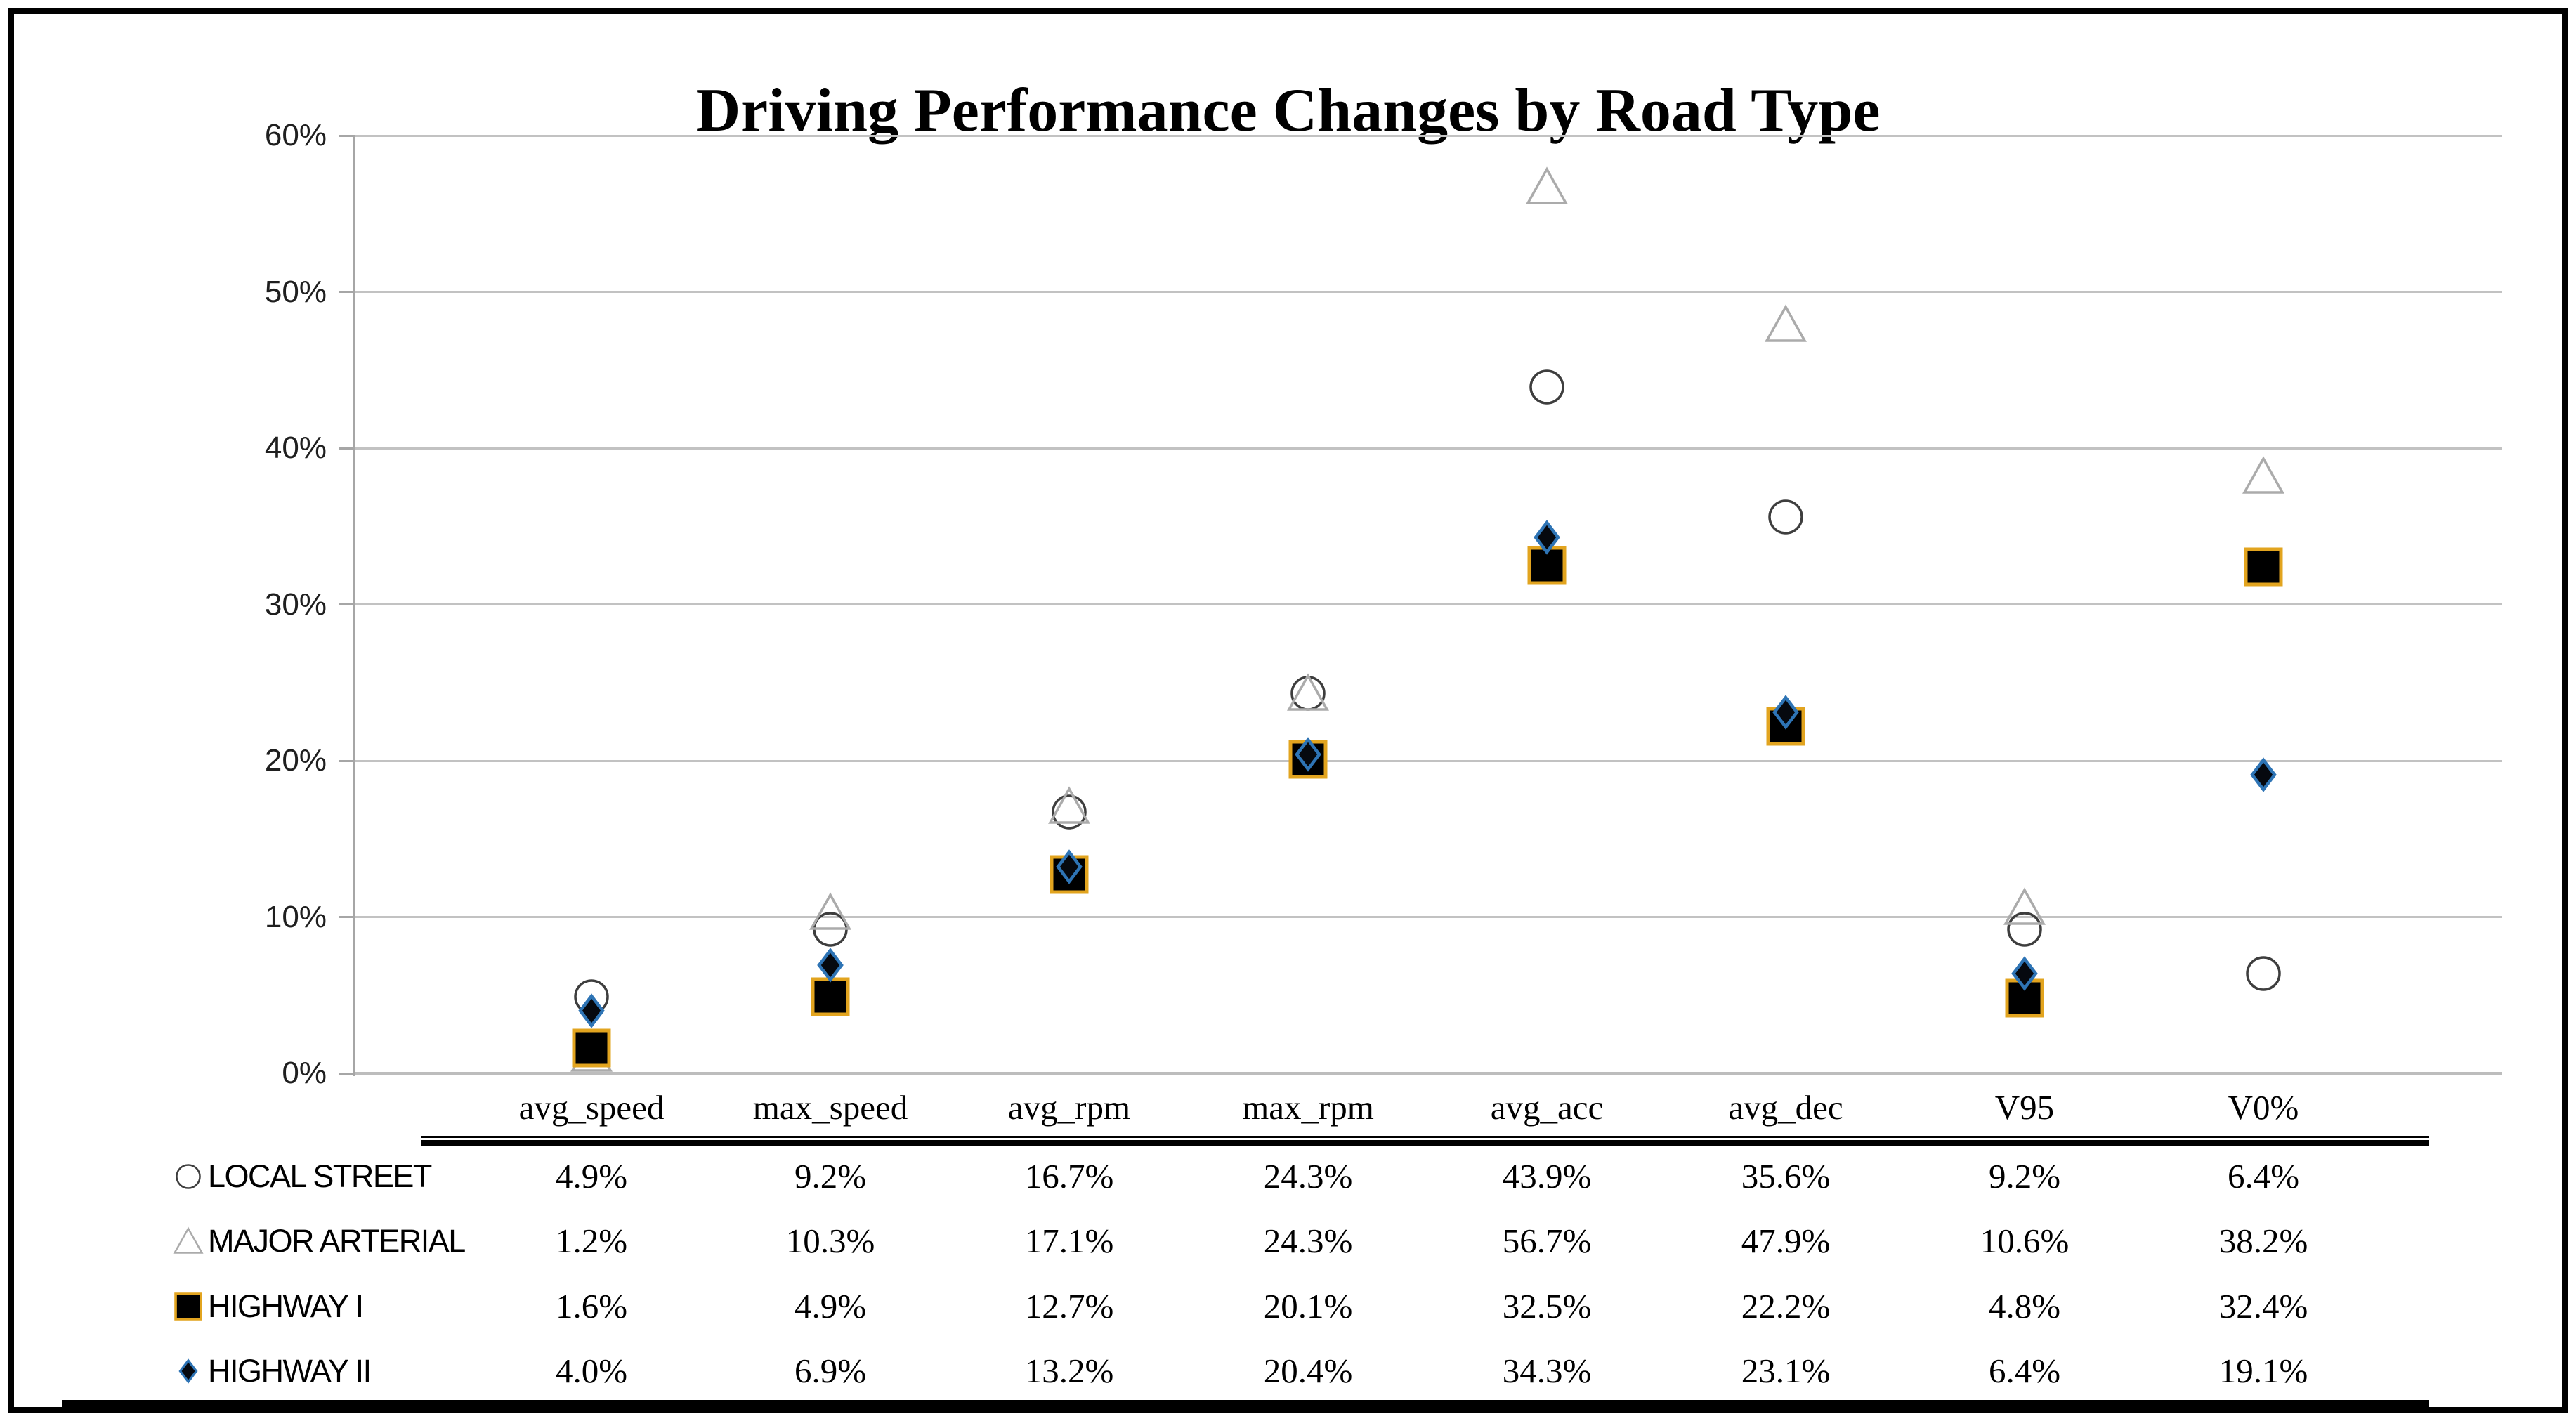  What do you see at coordinates (347, 760) in the screenshot?
I see `y-axis-tick-20%` at bounding box center [347, 760].